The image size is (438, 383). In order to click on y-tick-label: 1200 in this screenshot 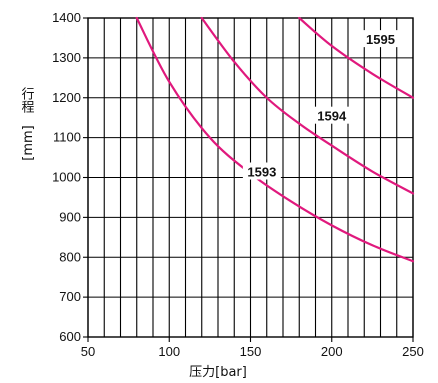, I will do `click(66, 97)`.